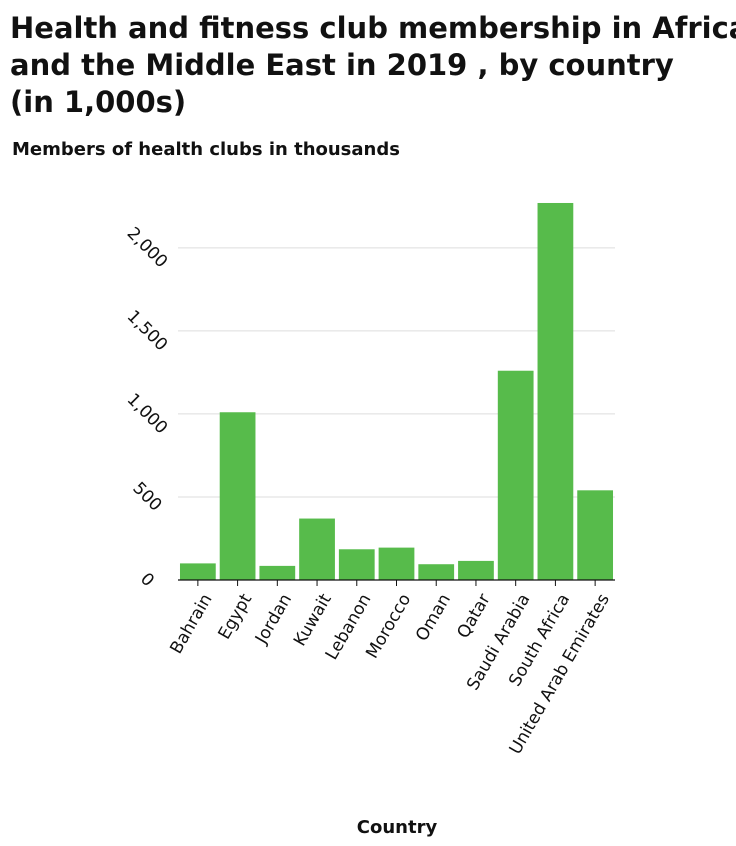 This screenshot has width=736, height=846. What do you see at coordinates (147, 331) in the screenshot?
I see `y-tick-label: 1,500` at bounding box center [147, 331].